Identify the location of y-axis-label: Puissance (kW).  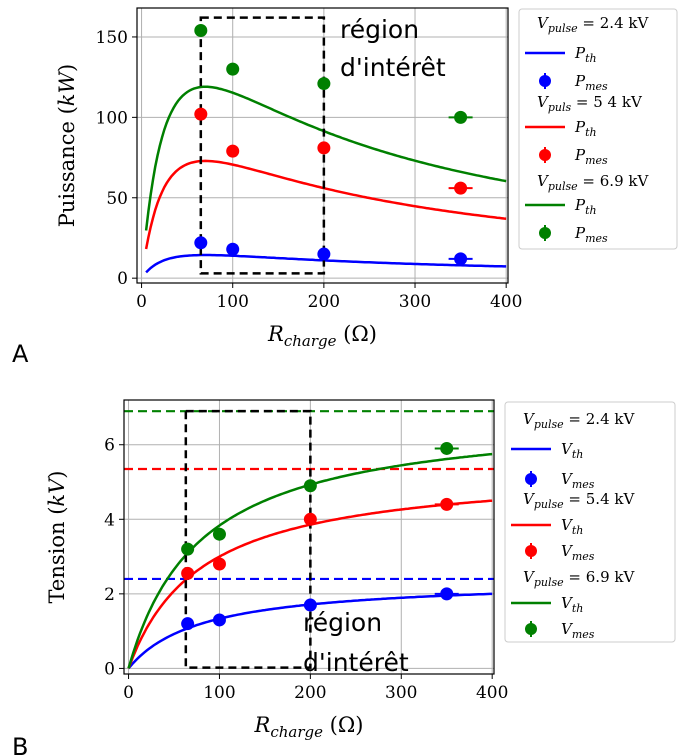
(67, 146).